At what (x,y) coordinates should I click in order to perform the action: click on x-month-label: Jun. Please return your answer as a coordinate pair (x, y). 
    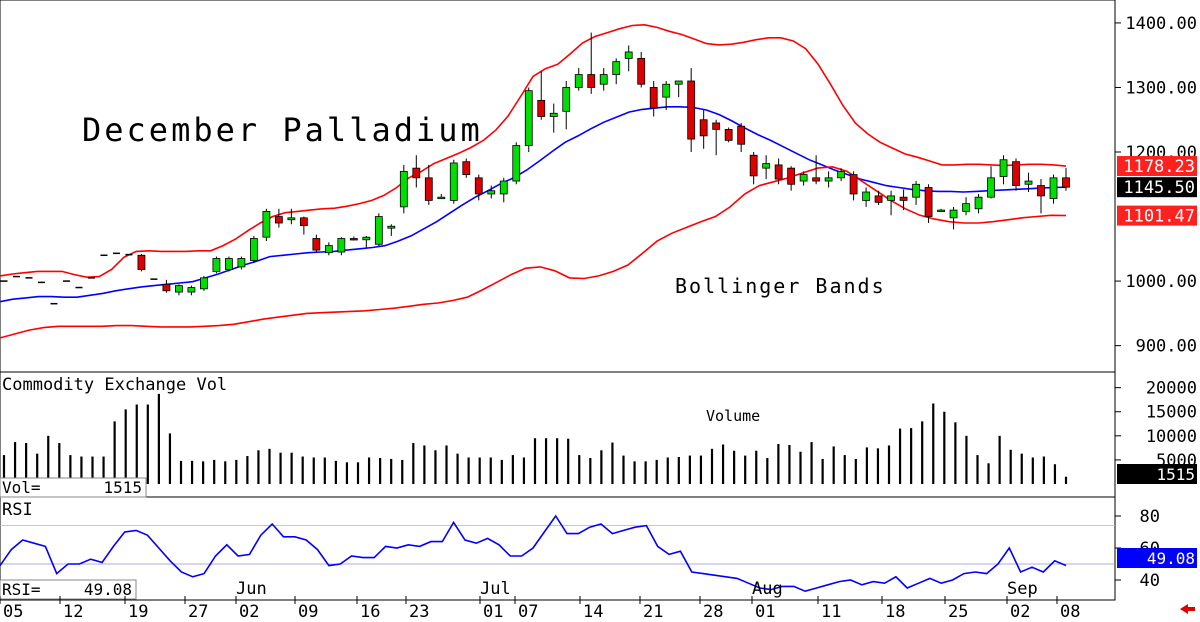
    Looking at the image, I should click on (251, 589).